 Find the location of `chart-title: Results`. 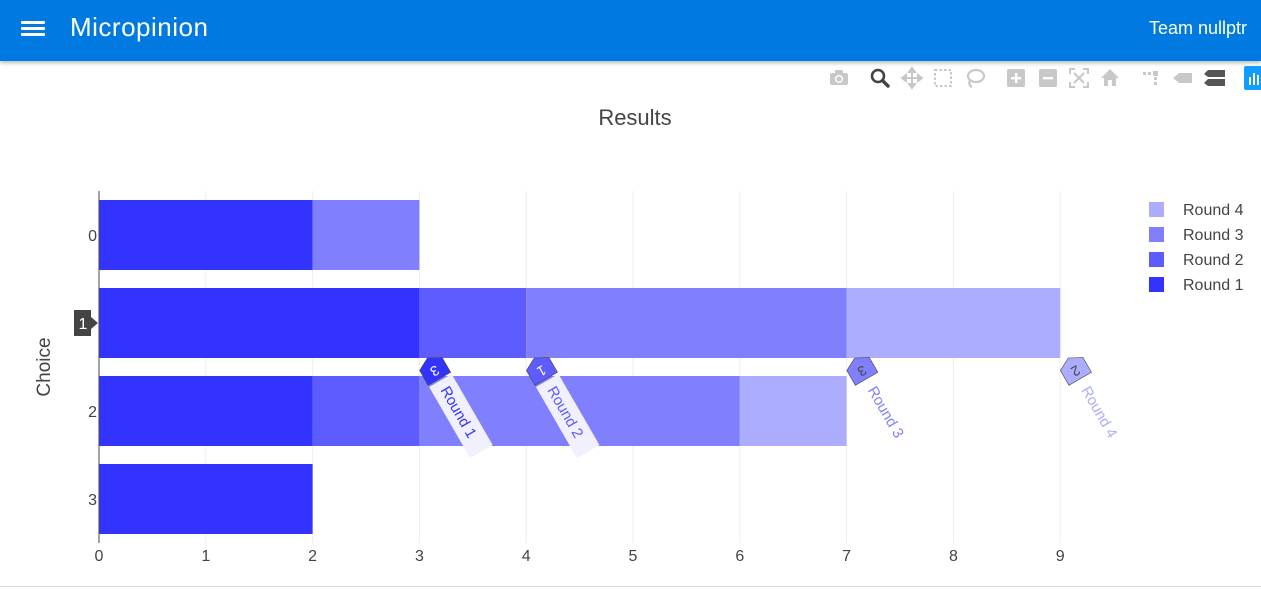

chart-title: Results is located at coordinates (634, 117).